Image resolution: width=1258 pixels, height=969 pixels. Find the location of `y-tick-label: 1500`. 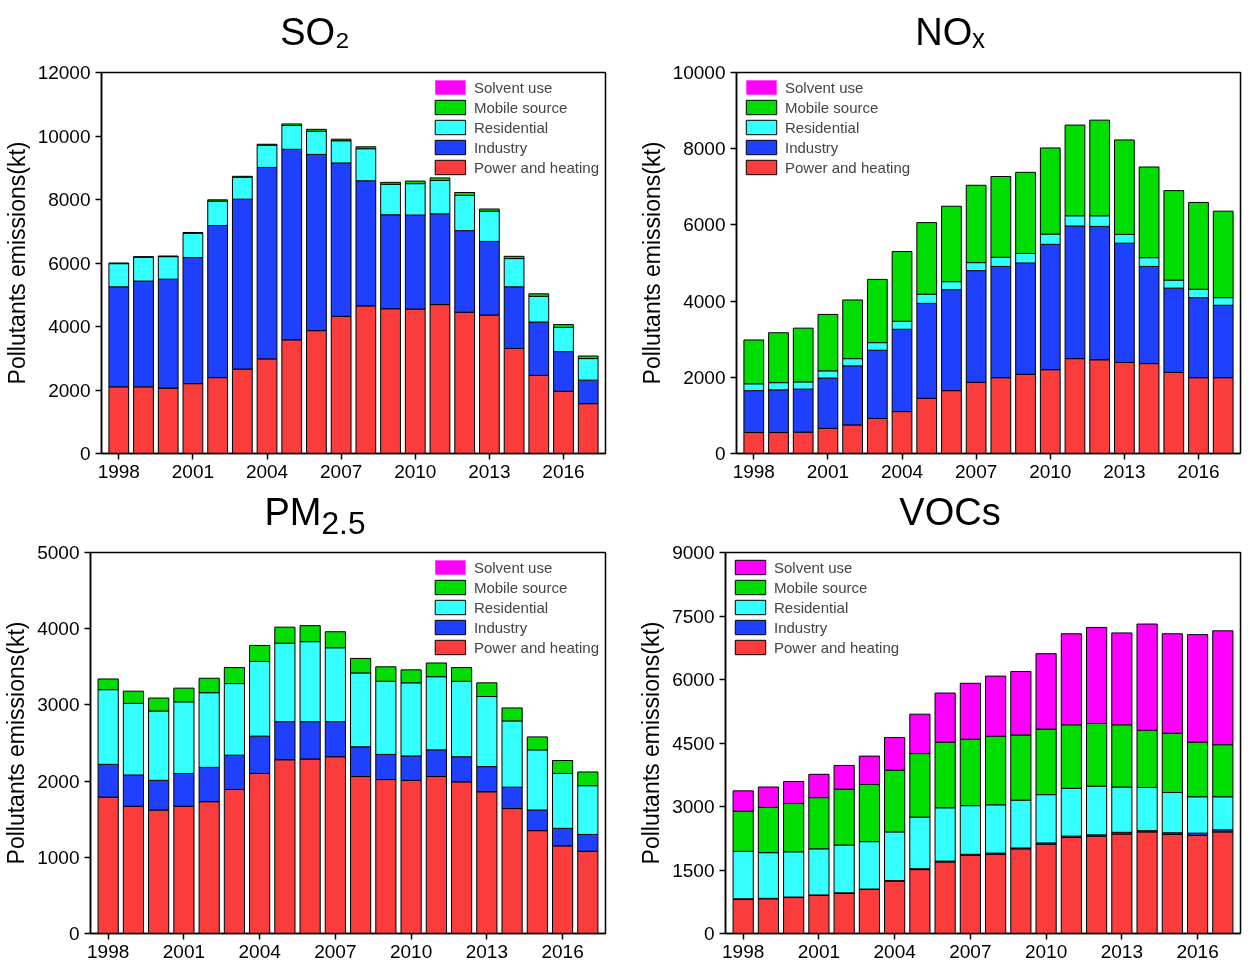

y-tick-label: 1500 is located at coordinates (693, 870).